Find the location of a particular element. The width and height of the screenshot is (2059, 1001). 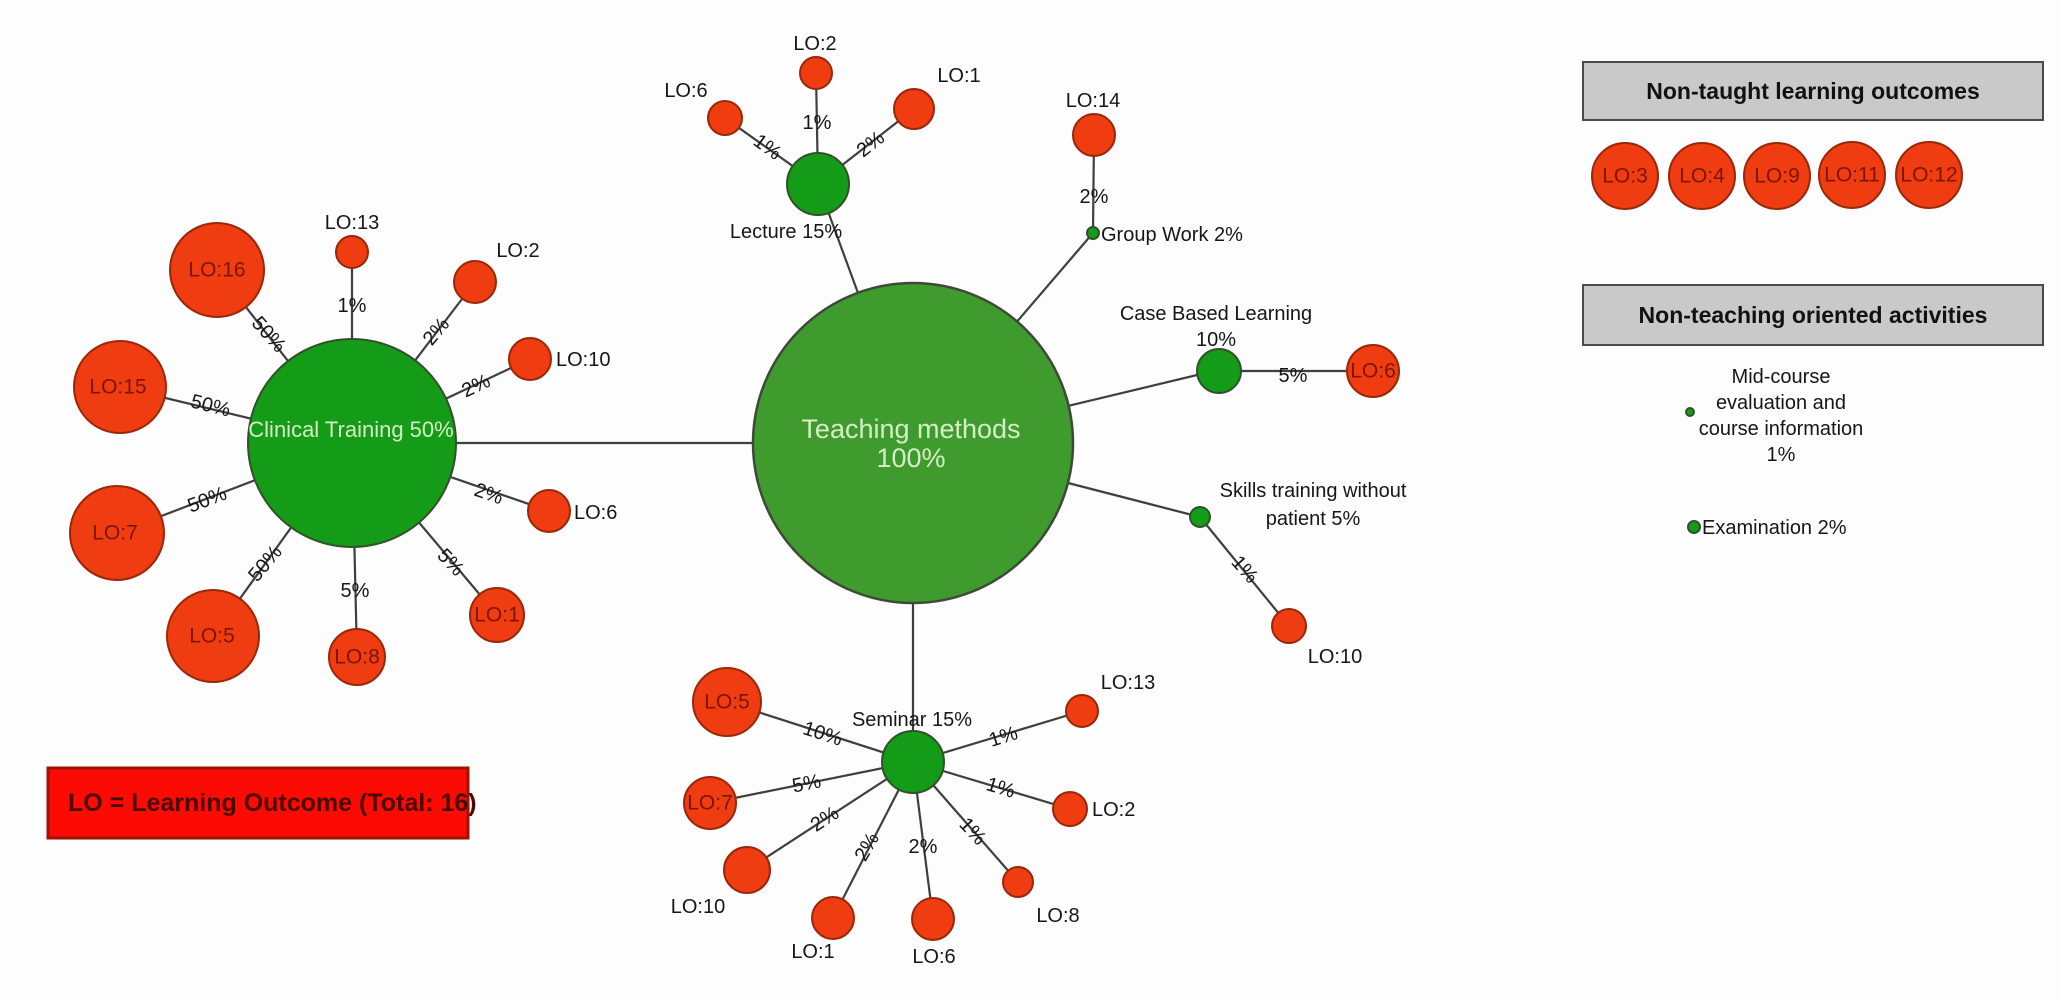

lecture-node is located at coordinates (818, 184).